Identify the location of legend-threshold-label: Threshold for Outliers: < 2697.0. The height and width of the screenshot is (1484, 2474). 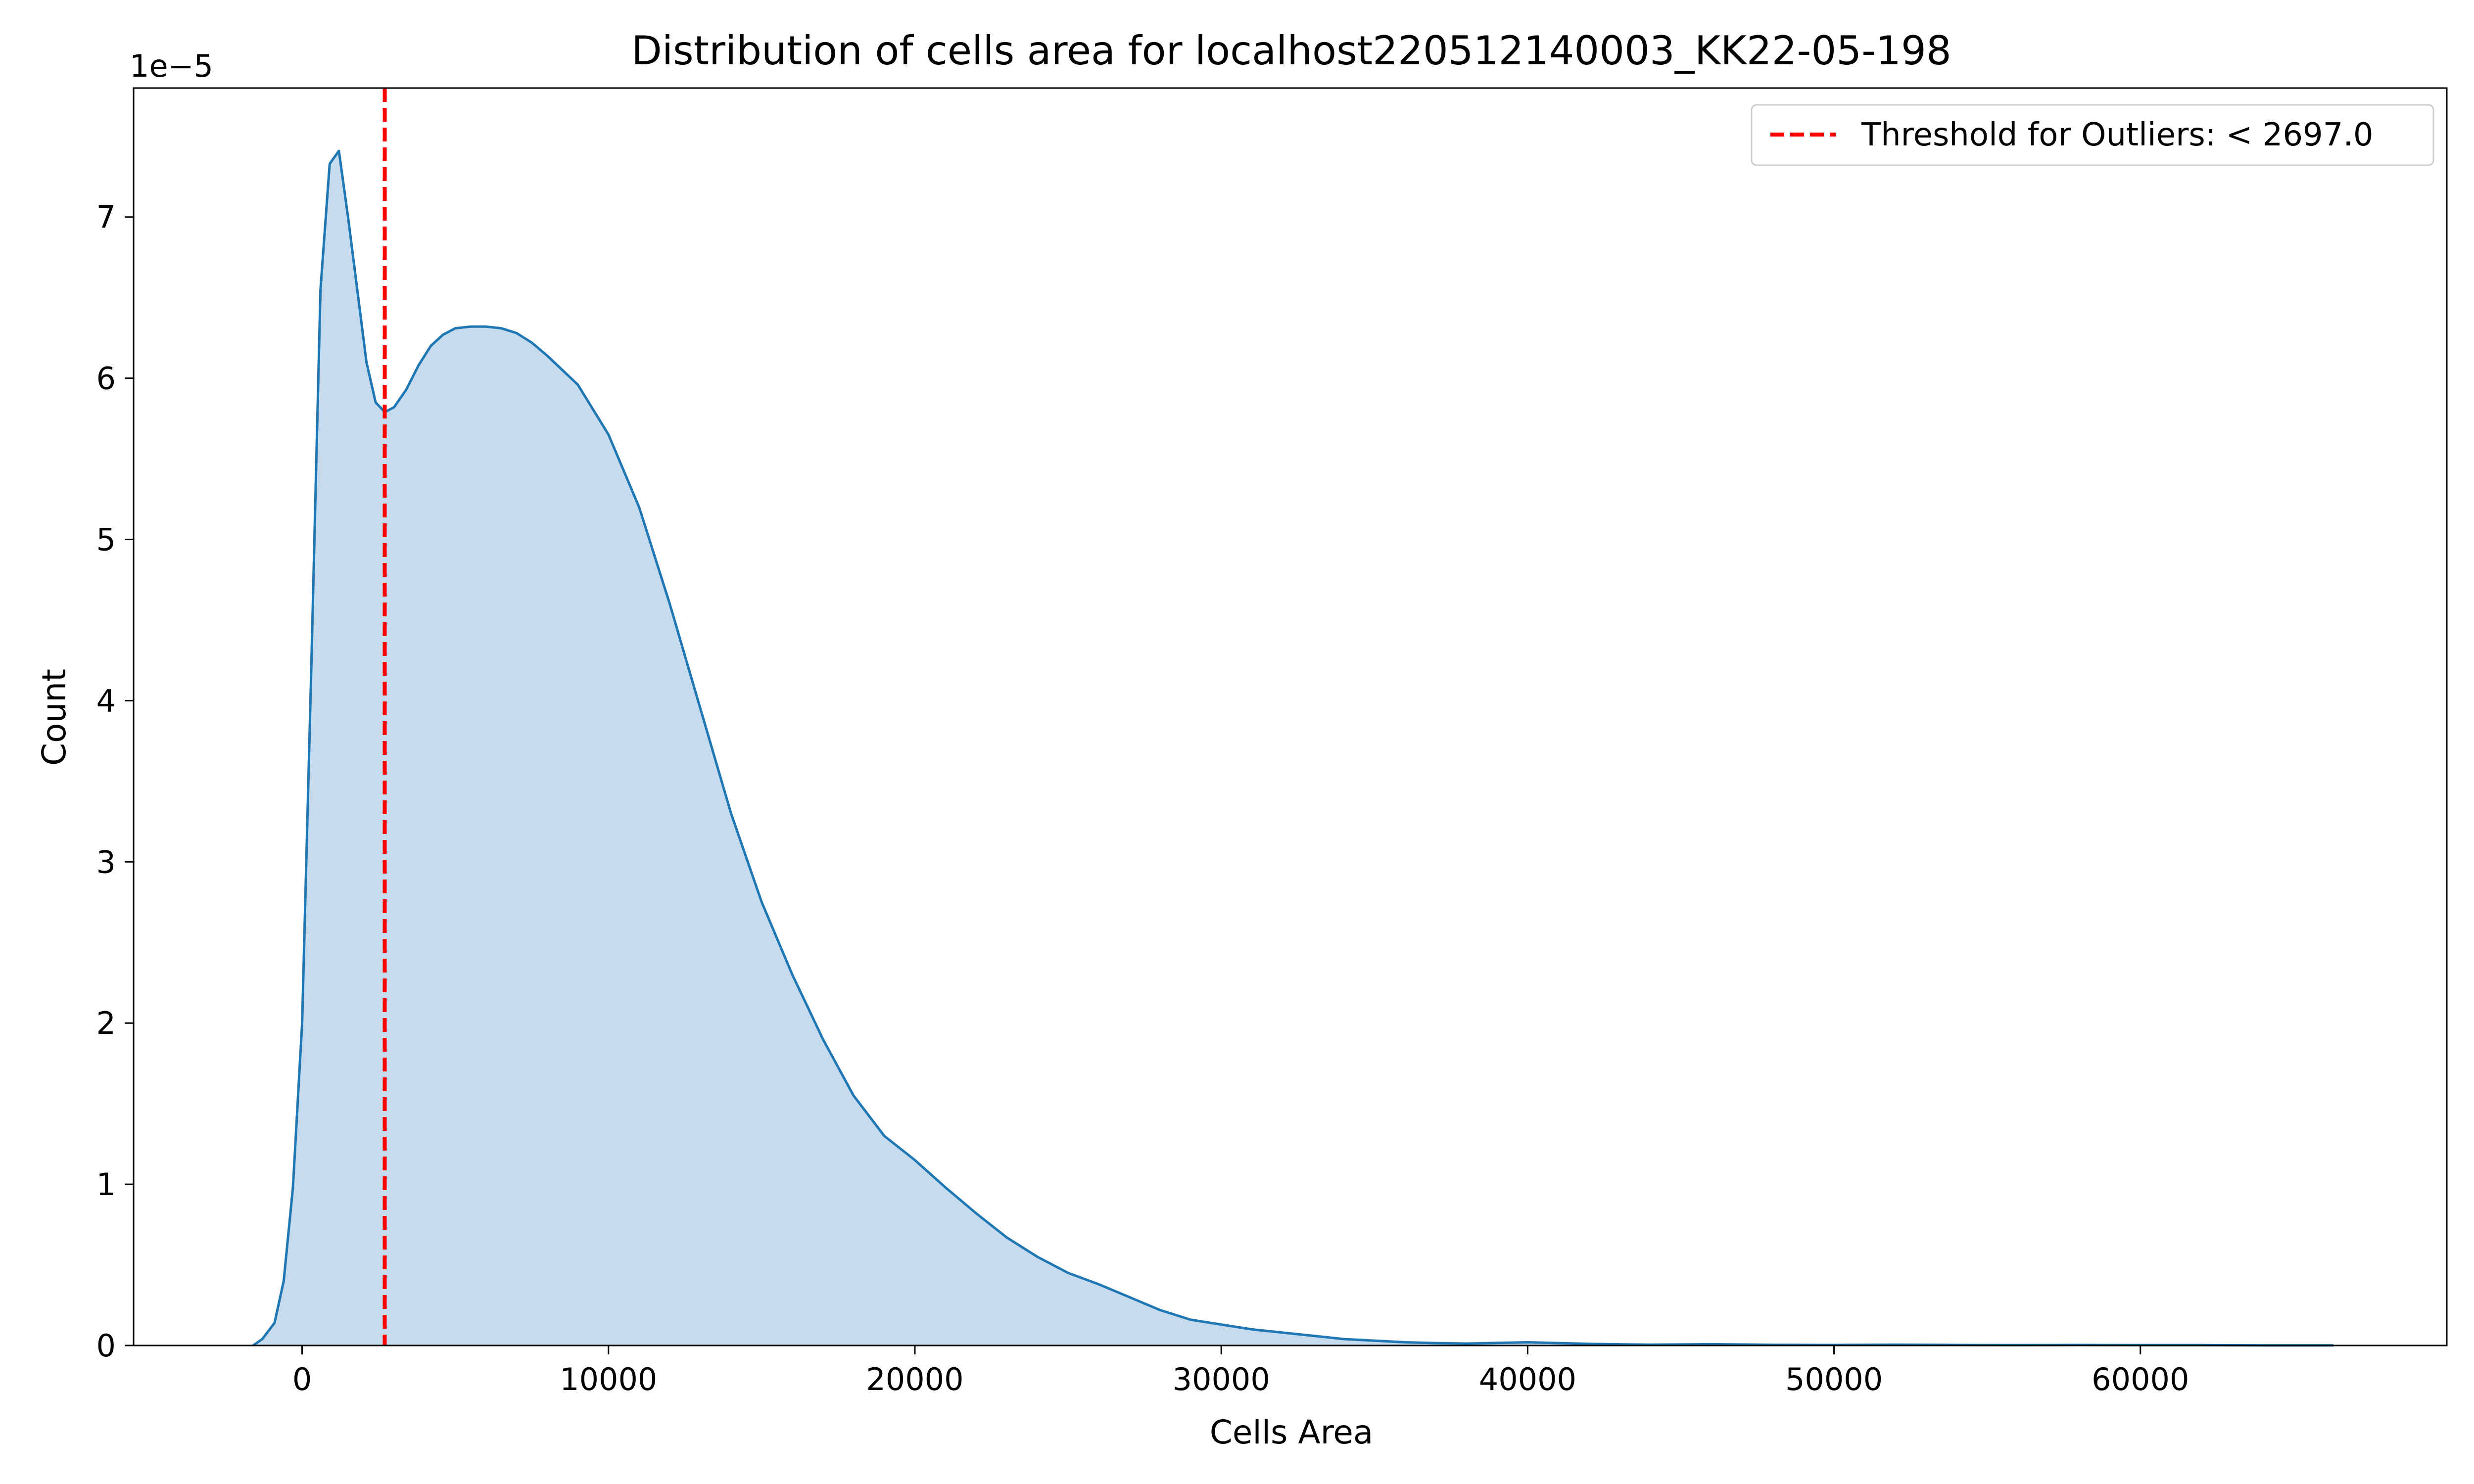
(2118, 135).